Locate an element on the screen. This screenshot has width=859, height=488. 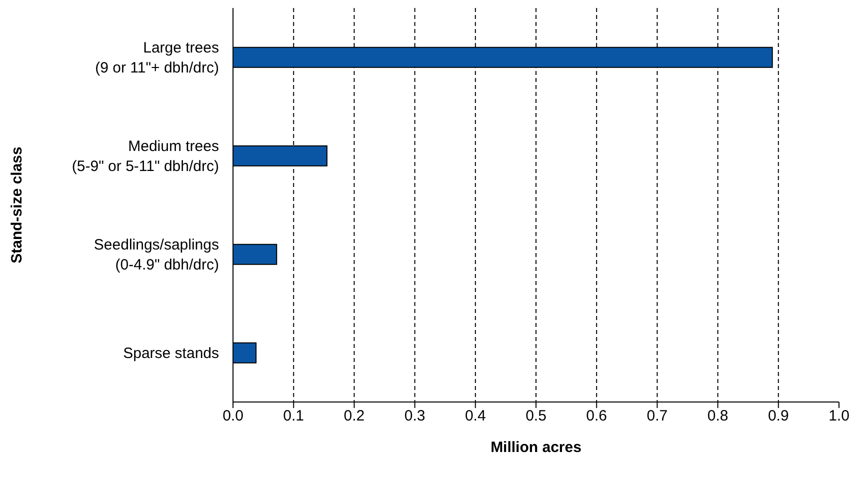
x-tick-label: 0.1 is located at coordinates (293, 416).